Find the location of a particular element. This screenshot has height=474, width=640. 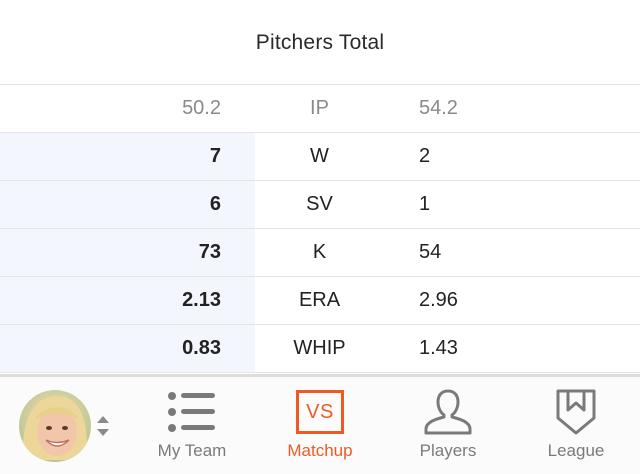

team-a-value: 2.13 is located at coordinates (127, 300).